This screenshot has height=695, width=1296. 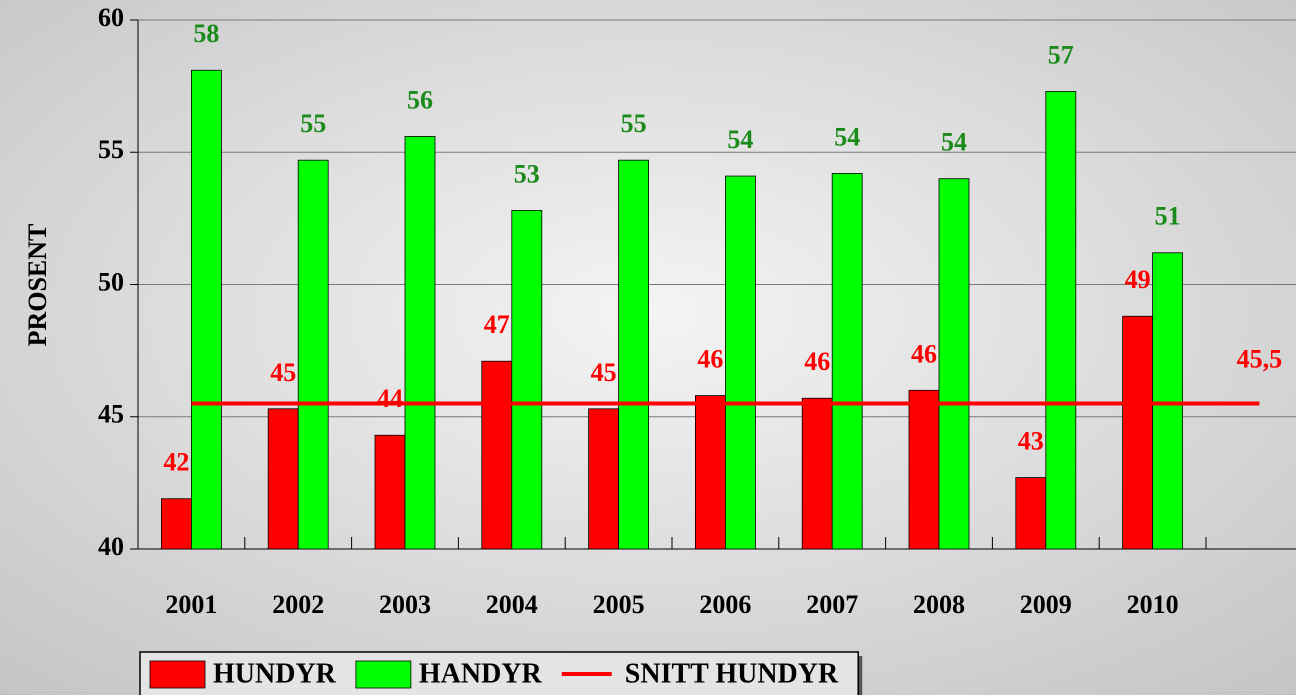 I want to click on y-tick-label: 50, so click(x=111, y=281).